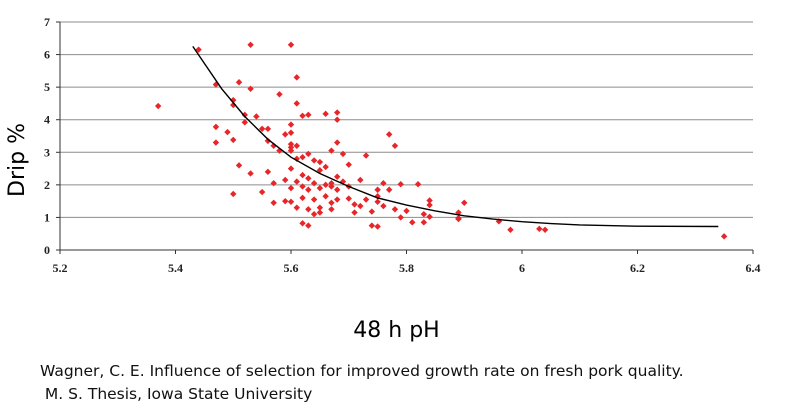 The width and height of the screenshot is (793, 413). Describe the element at coordinates (47, 120) in the screenshot. I see `y-tick-label: 4` at that location.